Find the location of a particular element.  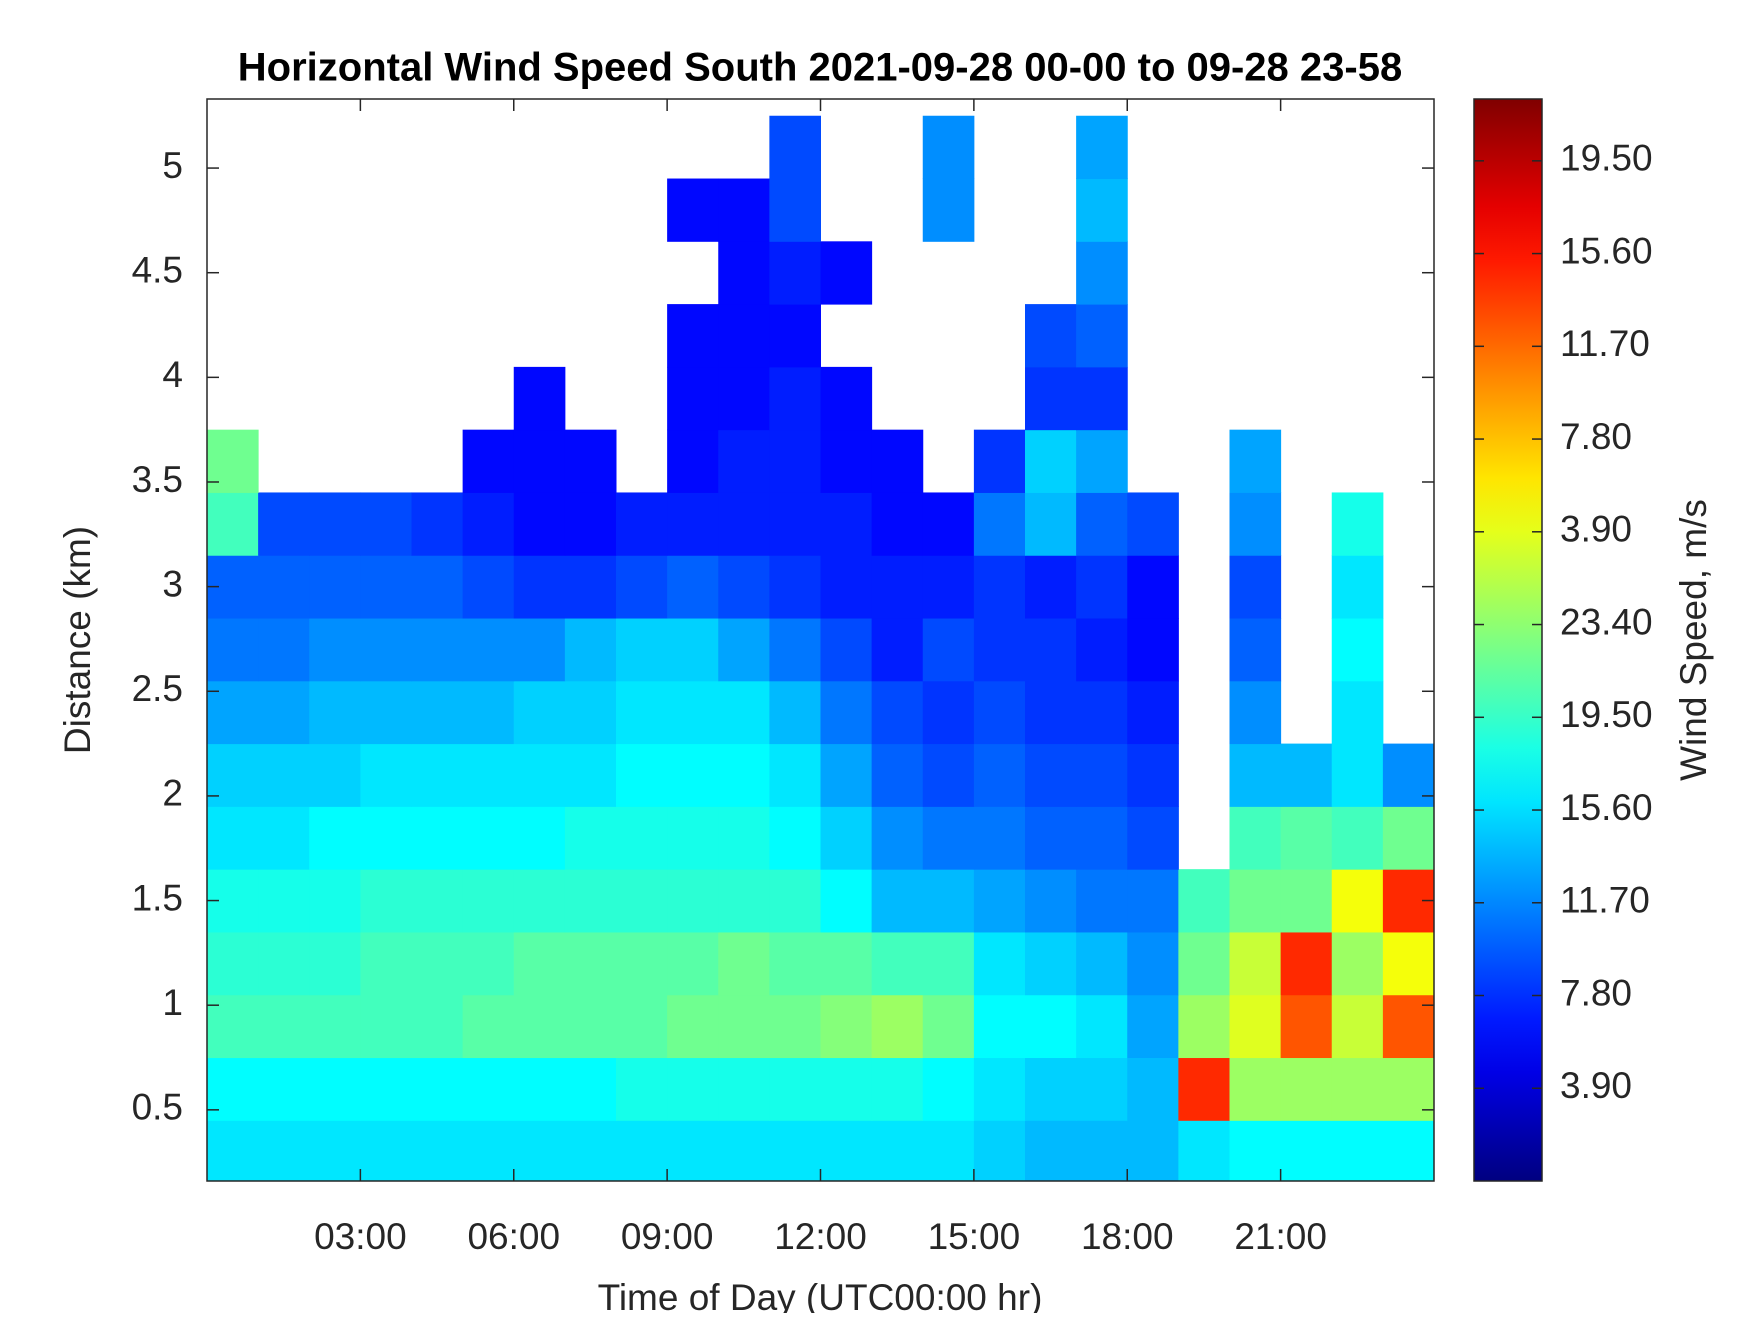

x-tick-label: 18:00 is located at coordinates (1127, 1236).